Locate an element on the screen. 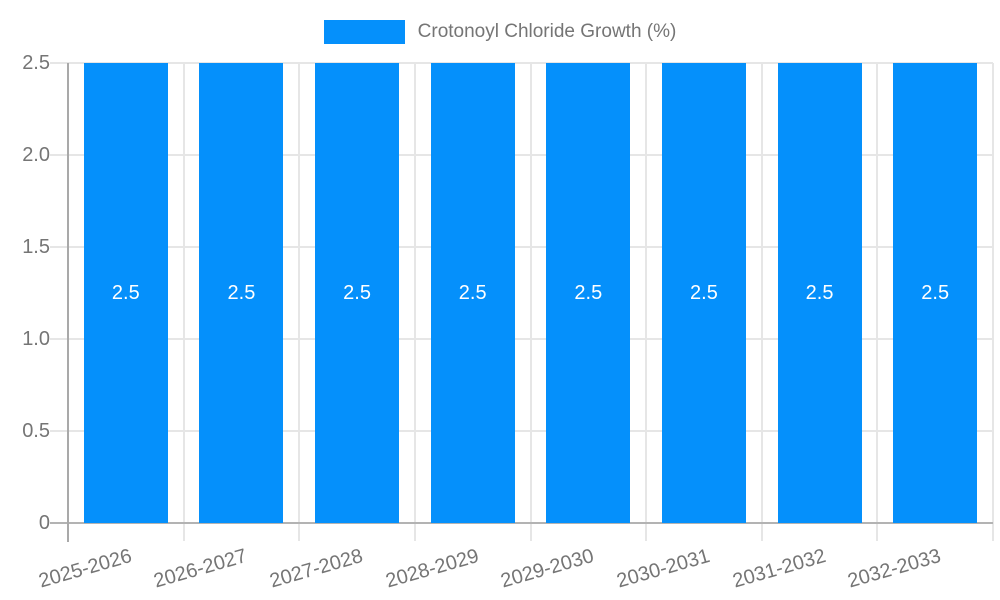  y-axis-tick-label: 2.0 is located at coordinates (36, 155).